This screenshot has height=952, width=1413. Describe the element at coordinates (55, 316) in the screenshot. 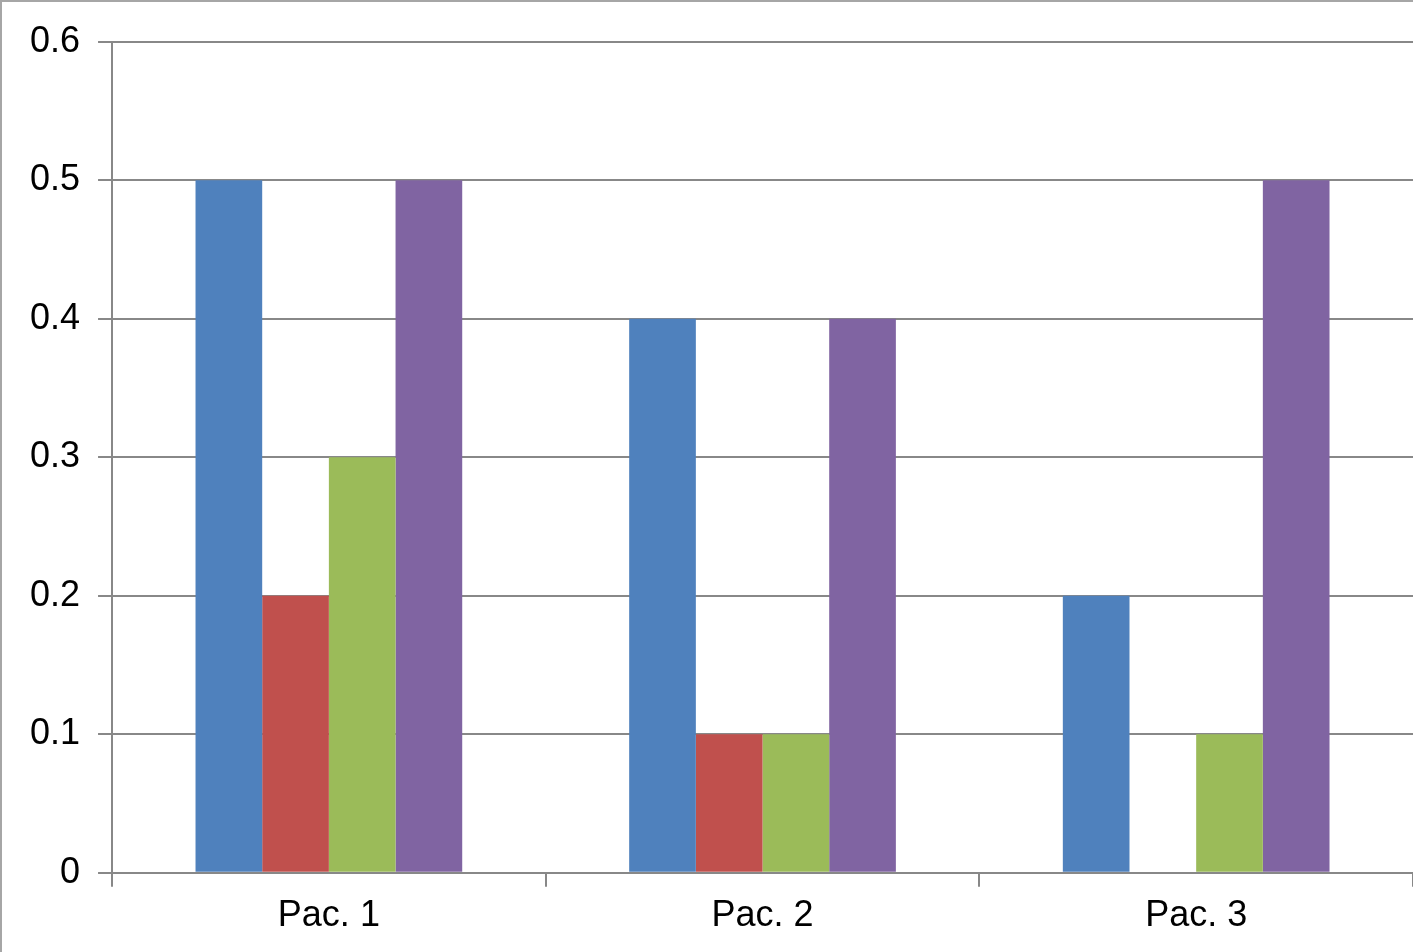

I see `y-tick-label: 0.4` at that location.